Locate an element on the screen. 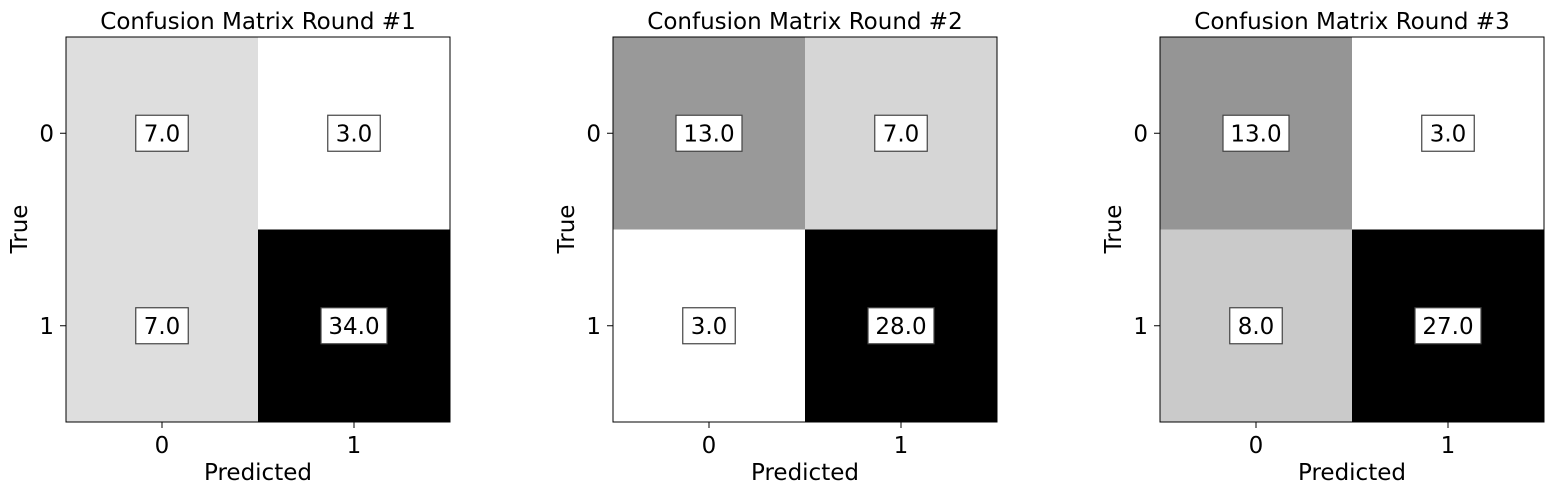 The height and width of the screenshot is (495, 1553). value-label: 34.0 is located at coordinates (353, 327).